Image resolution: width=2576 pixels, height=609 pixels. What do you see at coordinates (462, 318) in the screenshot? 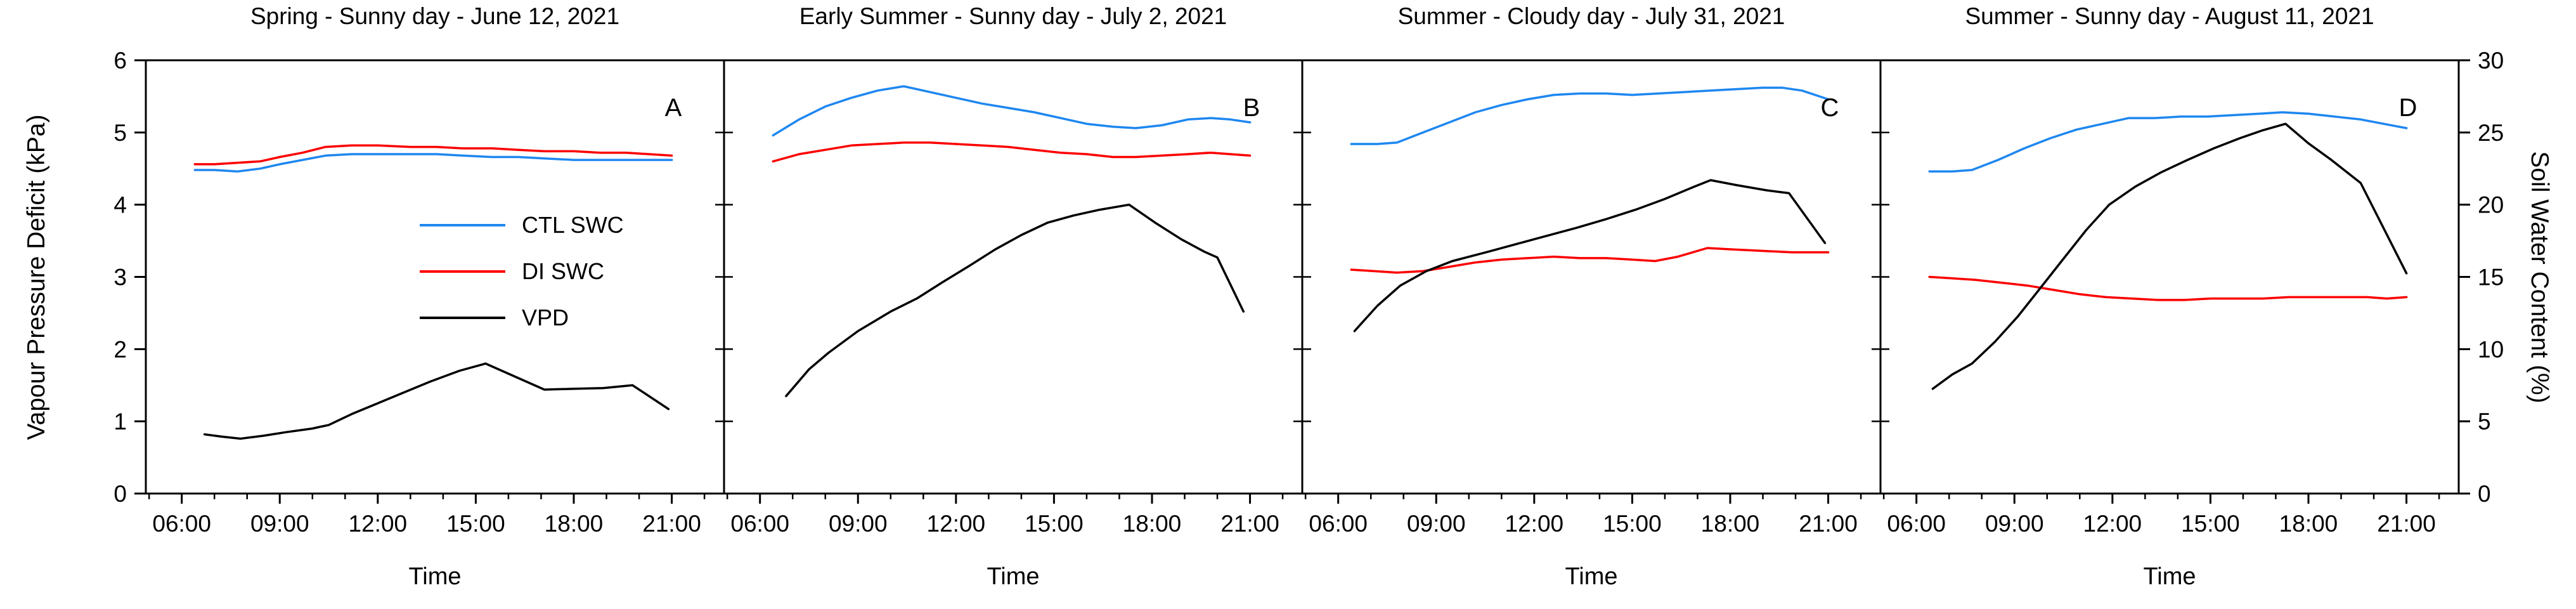
I see `vpd-line-swatch` at bounding box center [462, 318].